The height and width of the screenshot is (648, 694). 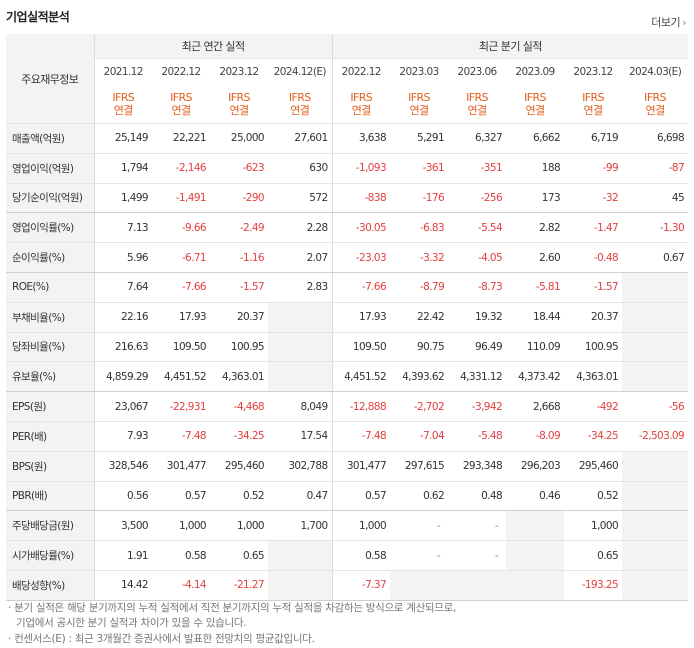 I want to click on table-cell: -4,468, so click(x=239, y=406).